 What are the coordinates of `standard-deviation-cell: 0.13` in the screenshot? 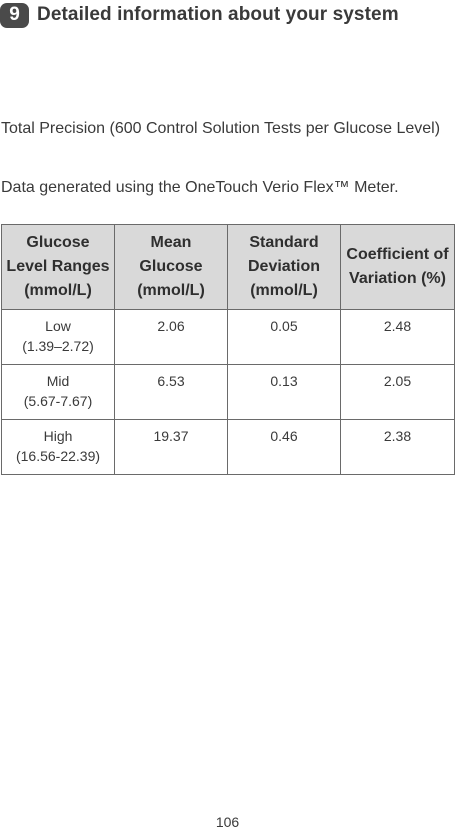 It's located at (284, 392).